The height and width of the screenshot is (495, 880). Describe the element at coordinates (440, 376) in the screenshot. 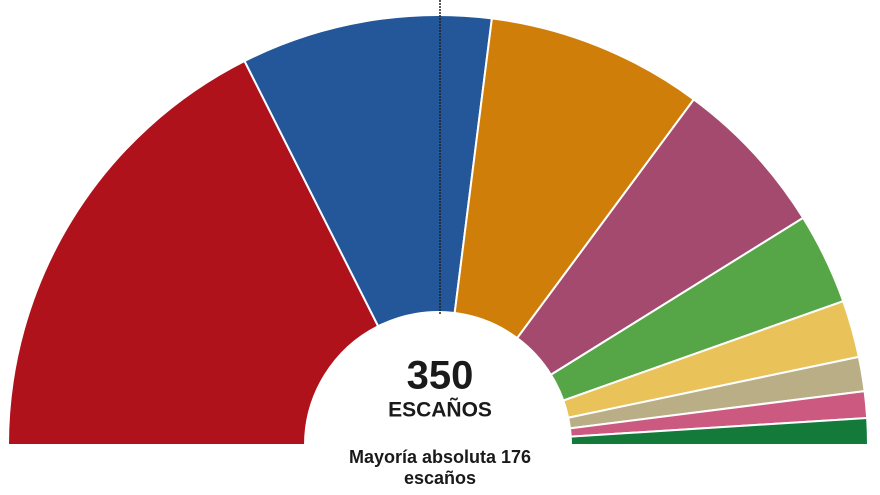

I see `total-seats: 350` at that location.